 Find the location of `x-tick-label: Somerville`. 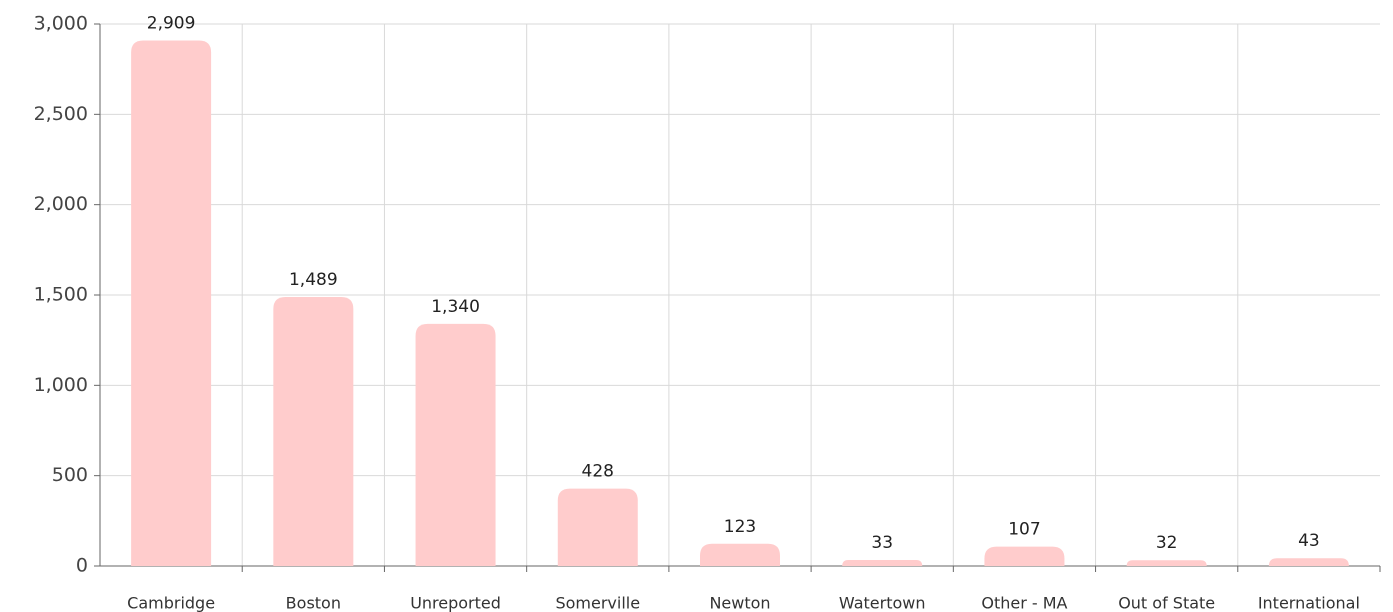

x-tick-label: Somerville is located at coordinates (597, 603).